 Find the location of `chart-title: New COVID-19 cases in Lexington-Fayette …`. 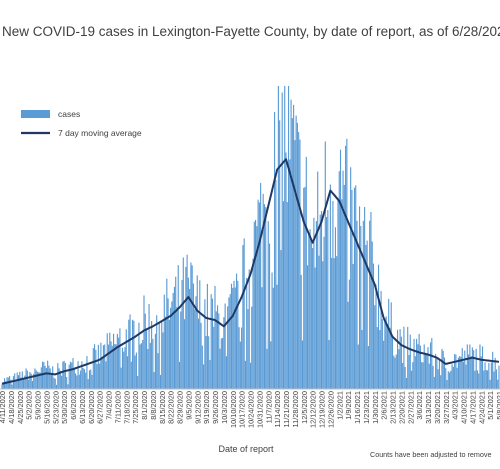

chart-title: New COVID-19 cases in Lexington-Fayette … is located at coordinates (251, 31).